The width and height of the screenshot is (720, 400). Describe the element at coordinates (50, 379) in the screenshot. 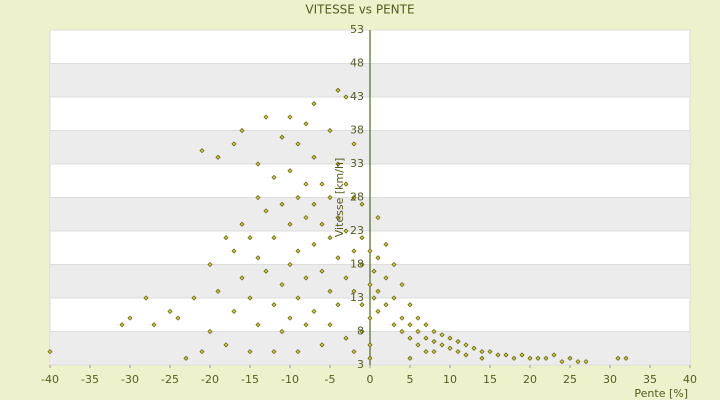

I see `x-tick-label: -40` at that location.